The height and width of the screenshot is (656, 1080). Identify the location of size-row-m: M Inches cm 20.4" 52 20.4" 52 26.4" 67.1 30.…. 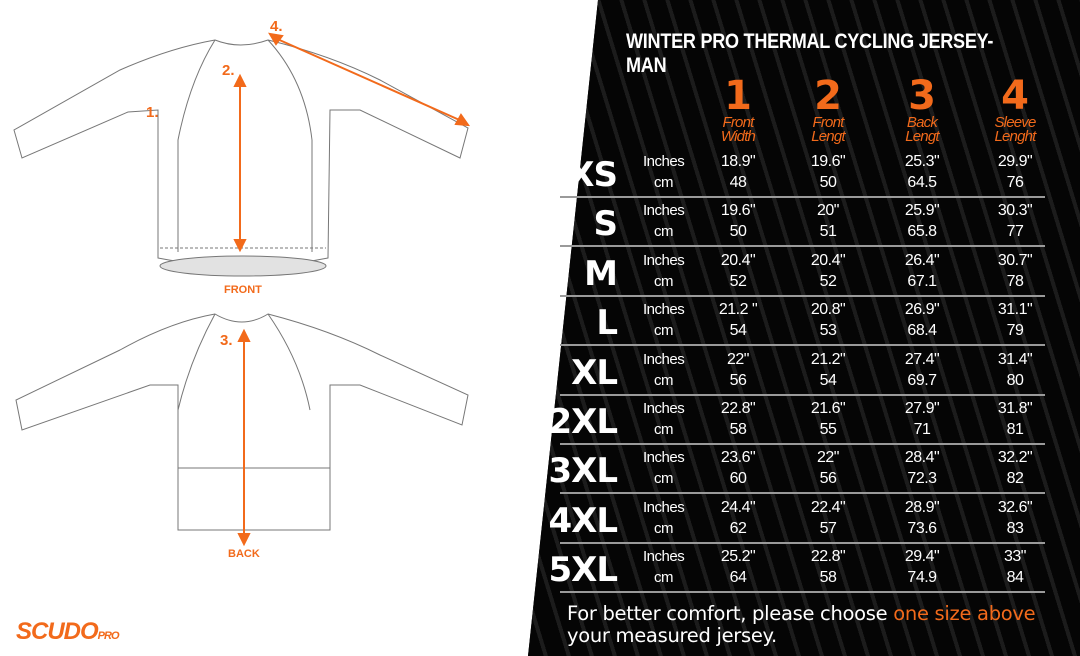
(802, 272).